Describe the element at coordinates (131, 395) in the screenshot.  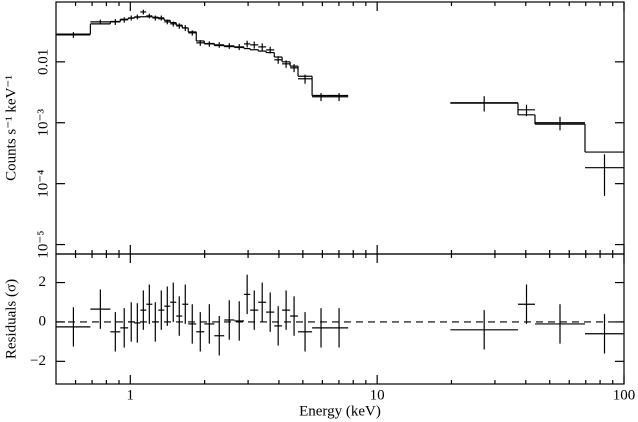
I see `x-tick-label: 1` at that location.